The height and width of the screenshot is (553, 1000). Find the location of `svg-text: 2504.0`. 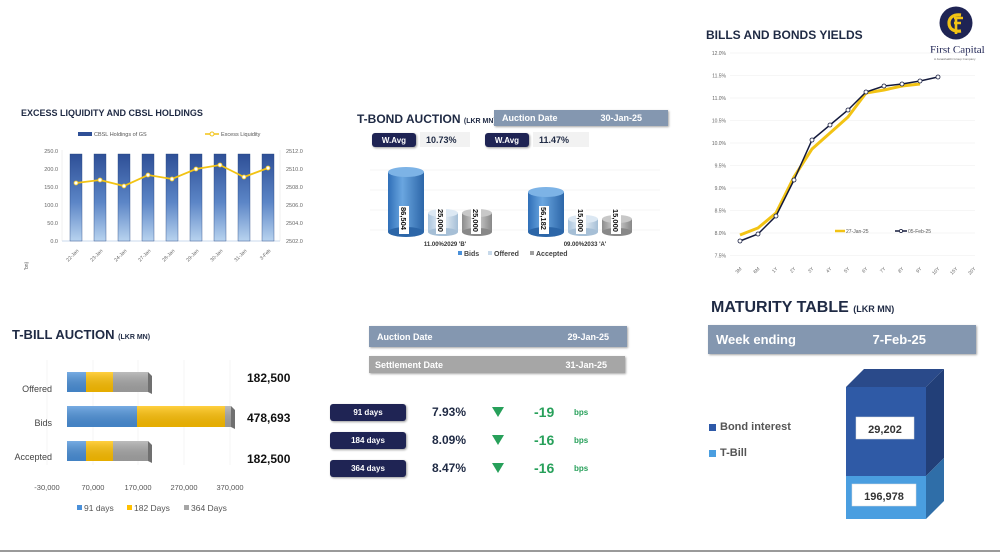

svg-text: 2504.0 is located at coordinates (294, 224).